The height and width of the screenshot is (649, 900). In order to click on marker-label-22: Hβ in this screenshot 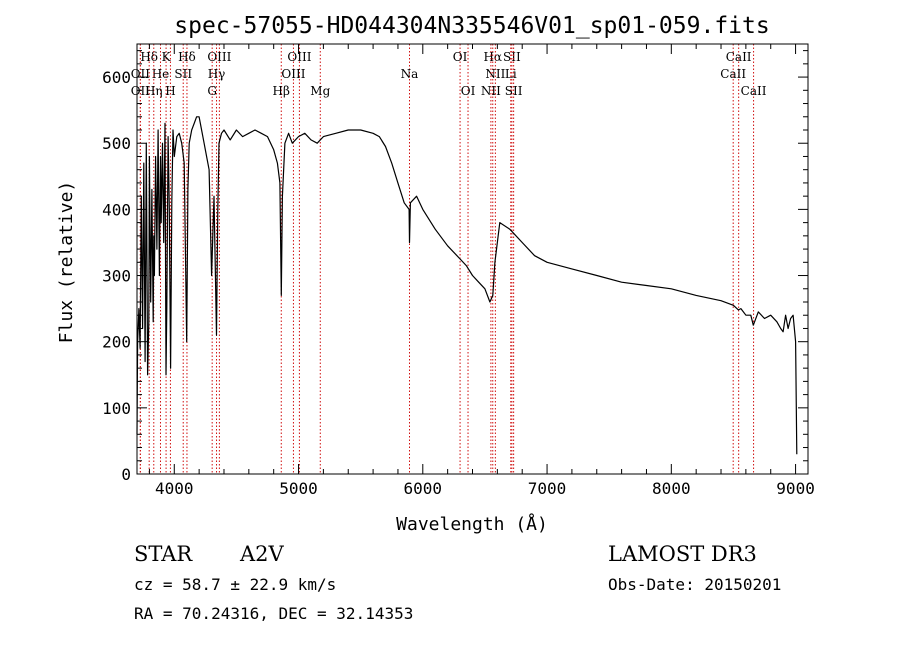, I will do `click(281, 91)`.